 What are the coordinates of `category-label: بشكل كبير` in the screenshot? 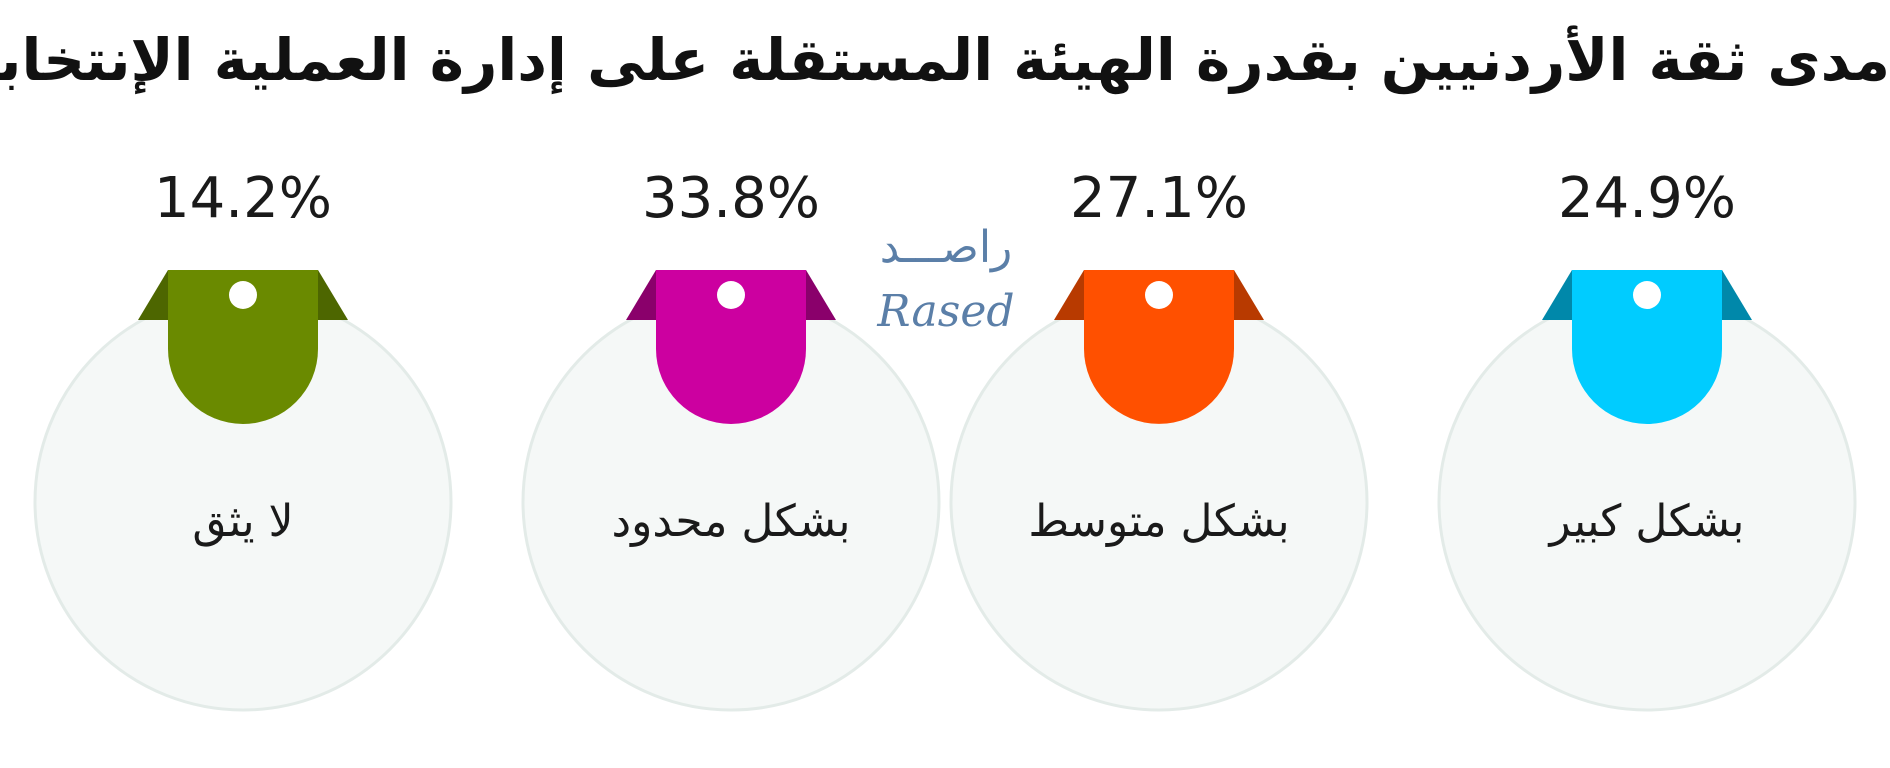 It's located at (1646, 521).